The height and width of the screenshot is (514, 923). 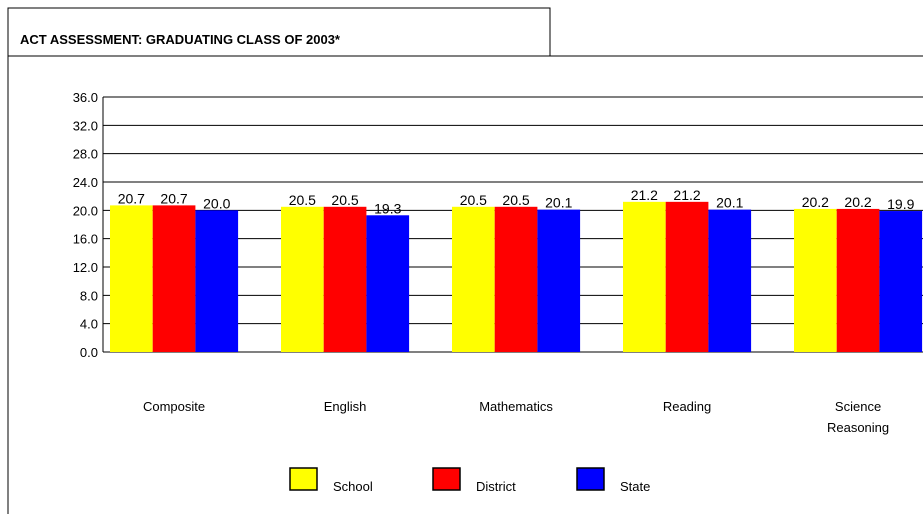 I want to click on y-tick-label: 20.0, so click(x=85, y=210).